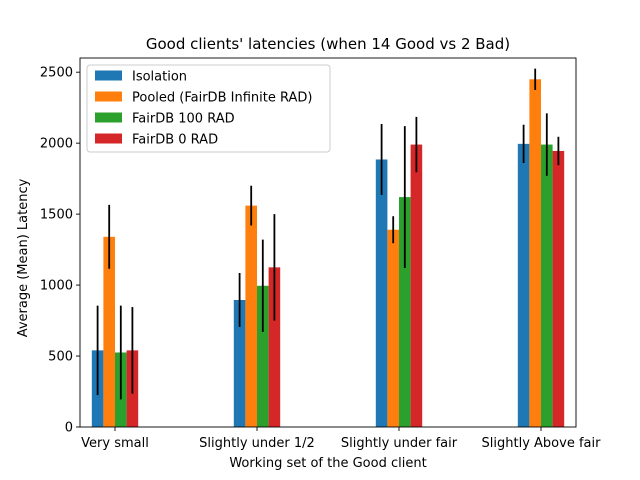 Image resolution: width=640 pixels, height=480 pixels. I want to click on x-axis-label: Working set of the Good client, so click(327, 463).